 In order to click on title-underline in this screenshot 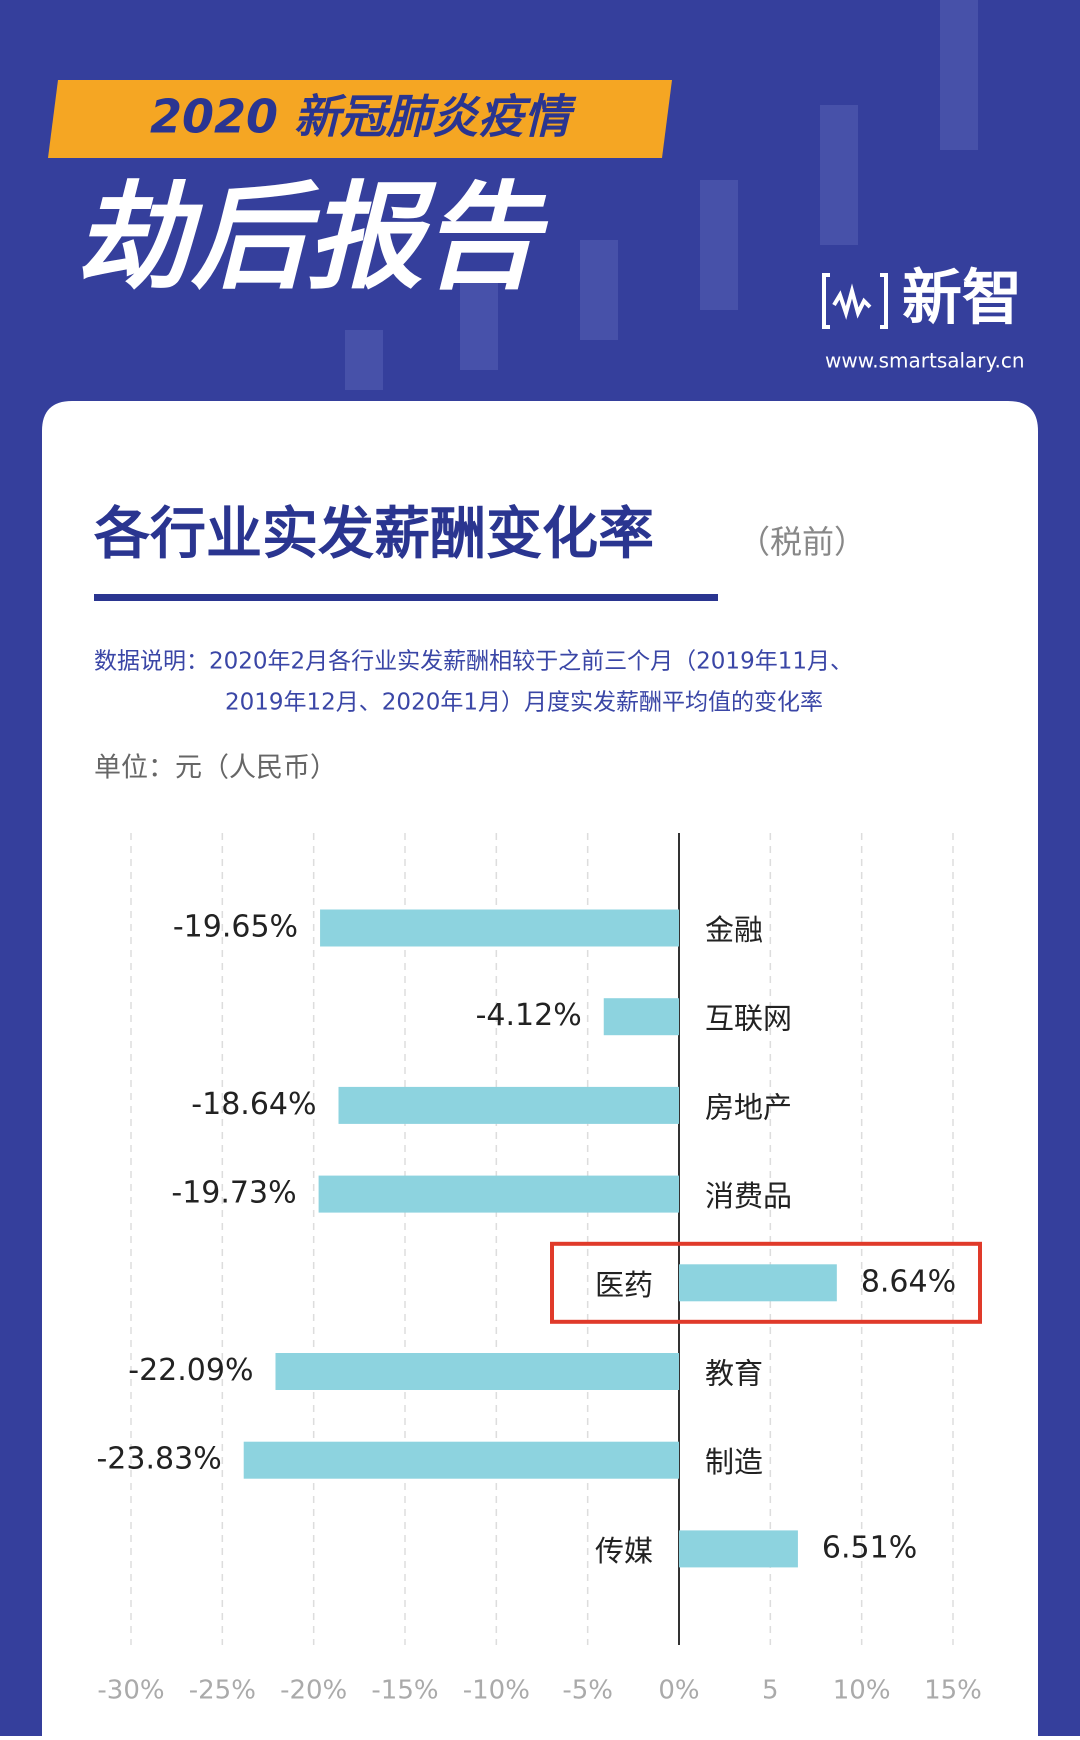, I will do `click(406, 597)`.